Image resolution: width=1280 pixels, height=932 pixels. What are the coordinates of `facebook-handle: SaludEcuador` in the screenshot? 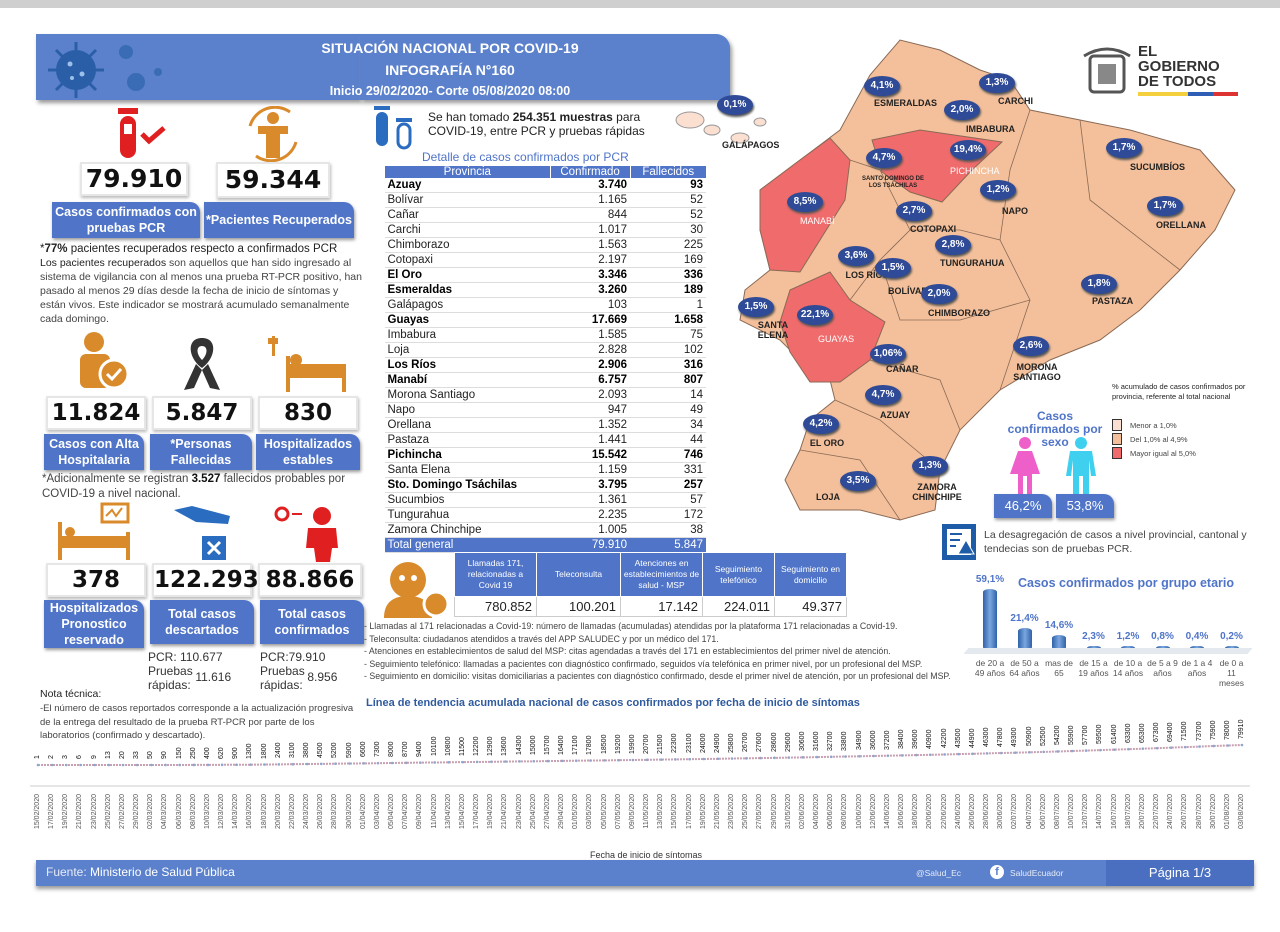 It's located at (1037, 873).